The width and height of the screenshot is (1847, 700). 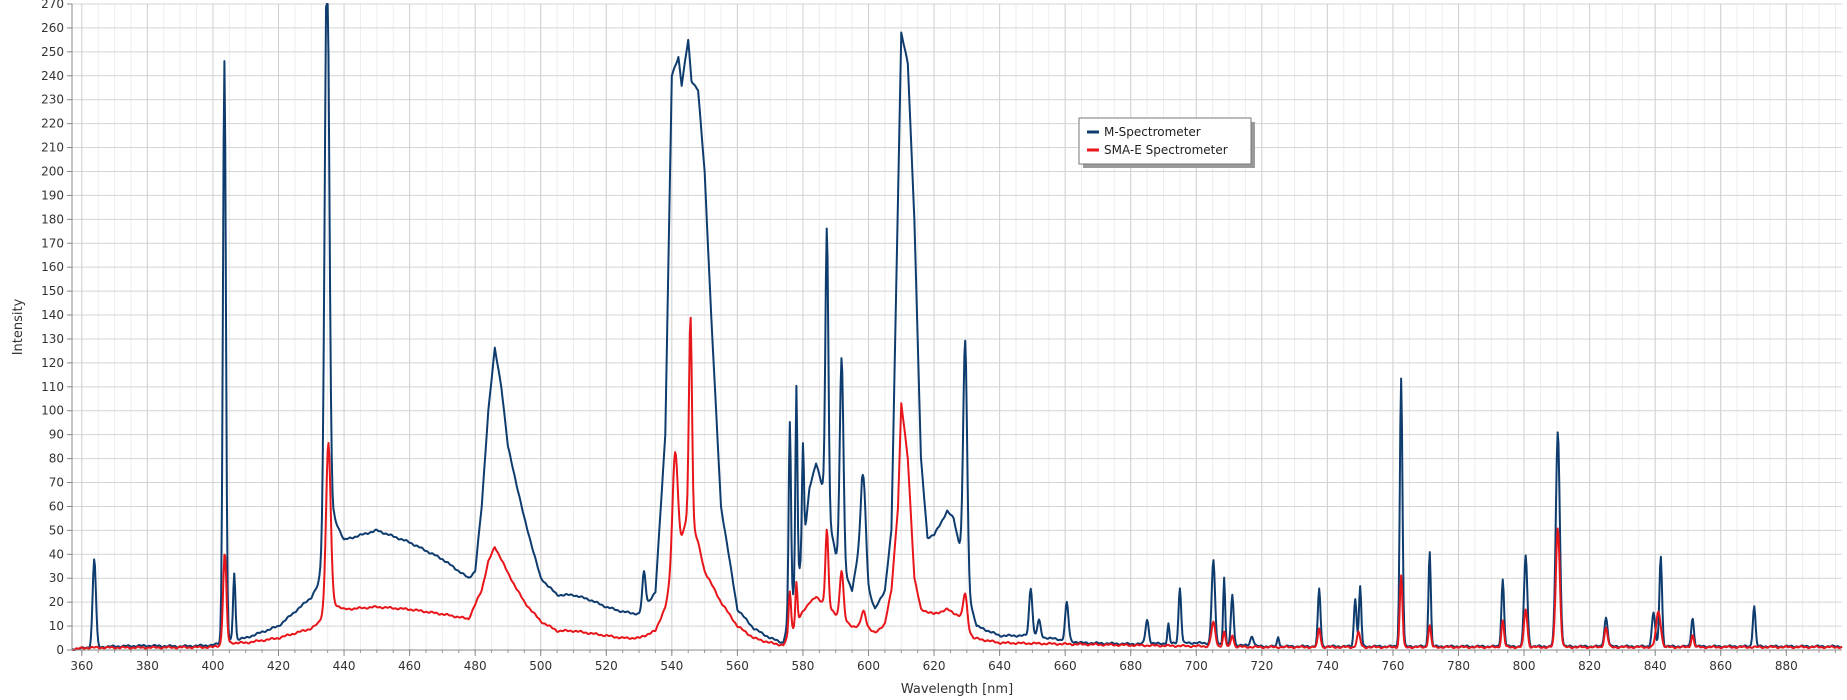 I want to click on x-tick-label: 660, so click(x=1065, y=666).